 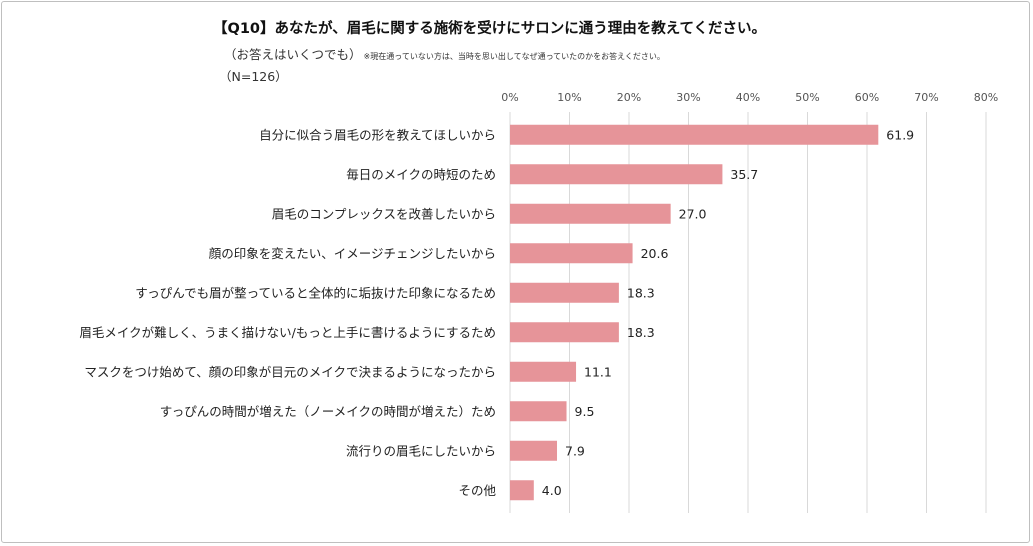 I want to click on category-label: 流行りの眉毛にしたいから, so click(x=421, y=450).